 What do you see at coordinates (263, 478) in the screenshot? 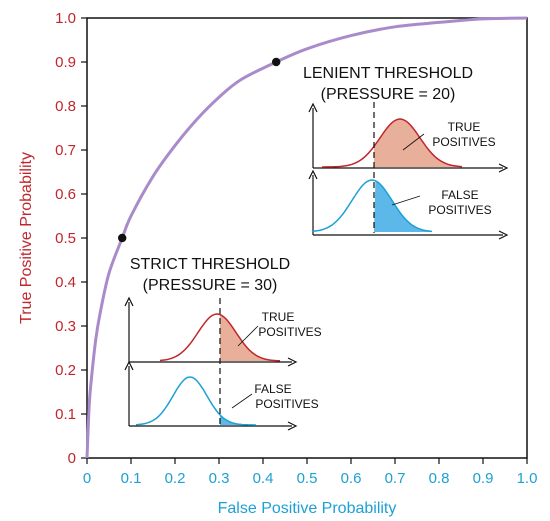
I see `x-tick-label: 0.4` at bounding box center [263, 478].